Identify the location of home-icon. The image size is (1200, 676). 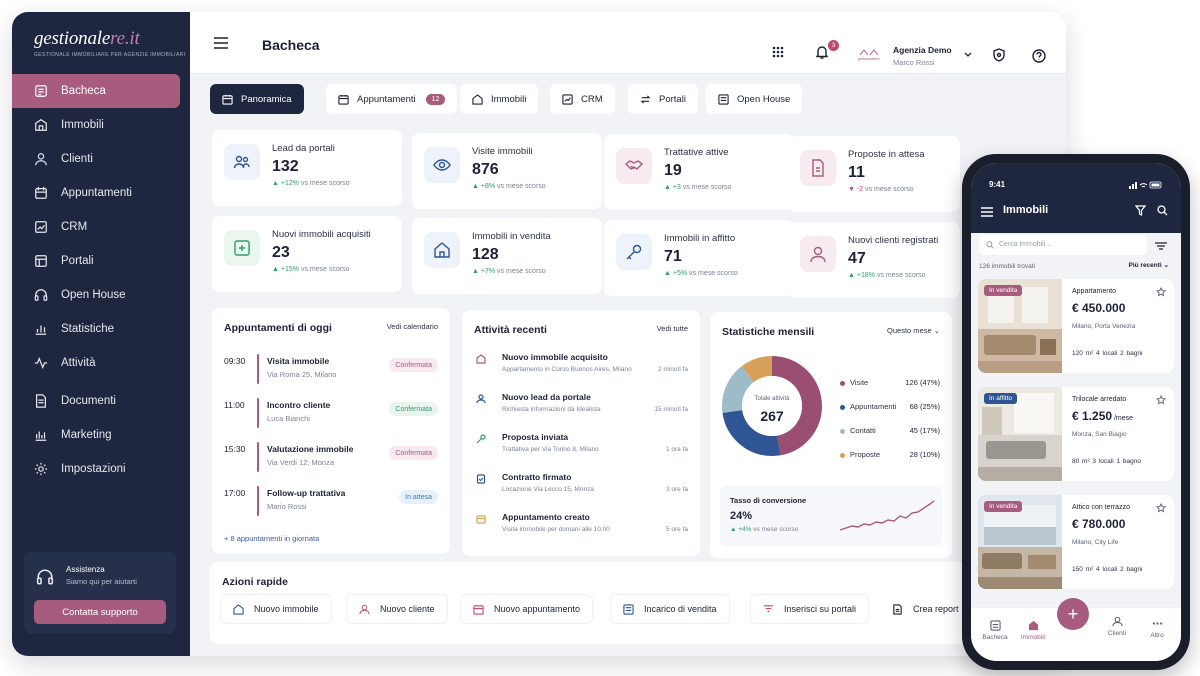
(1033, 625).